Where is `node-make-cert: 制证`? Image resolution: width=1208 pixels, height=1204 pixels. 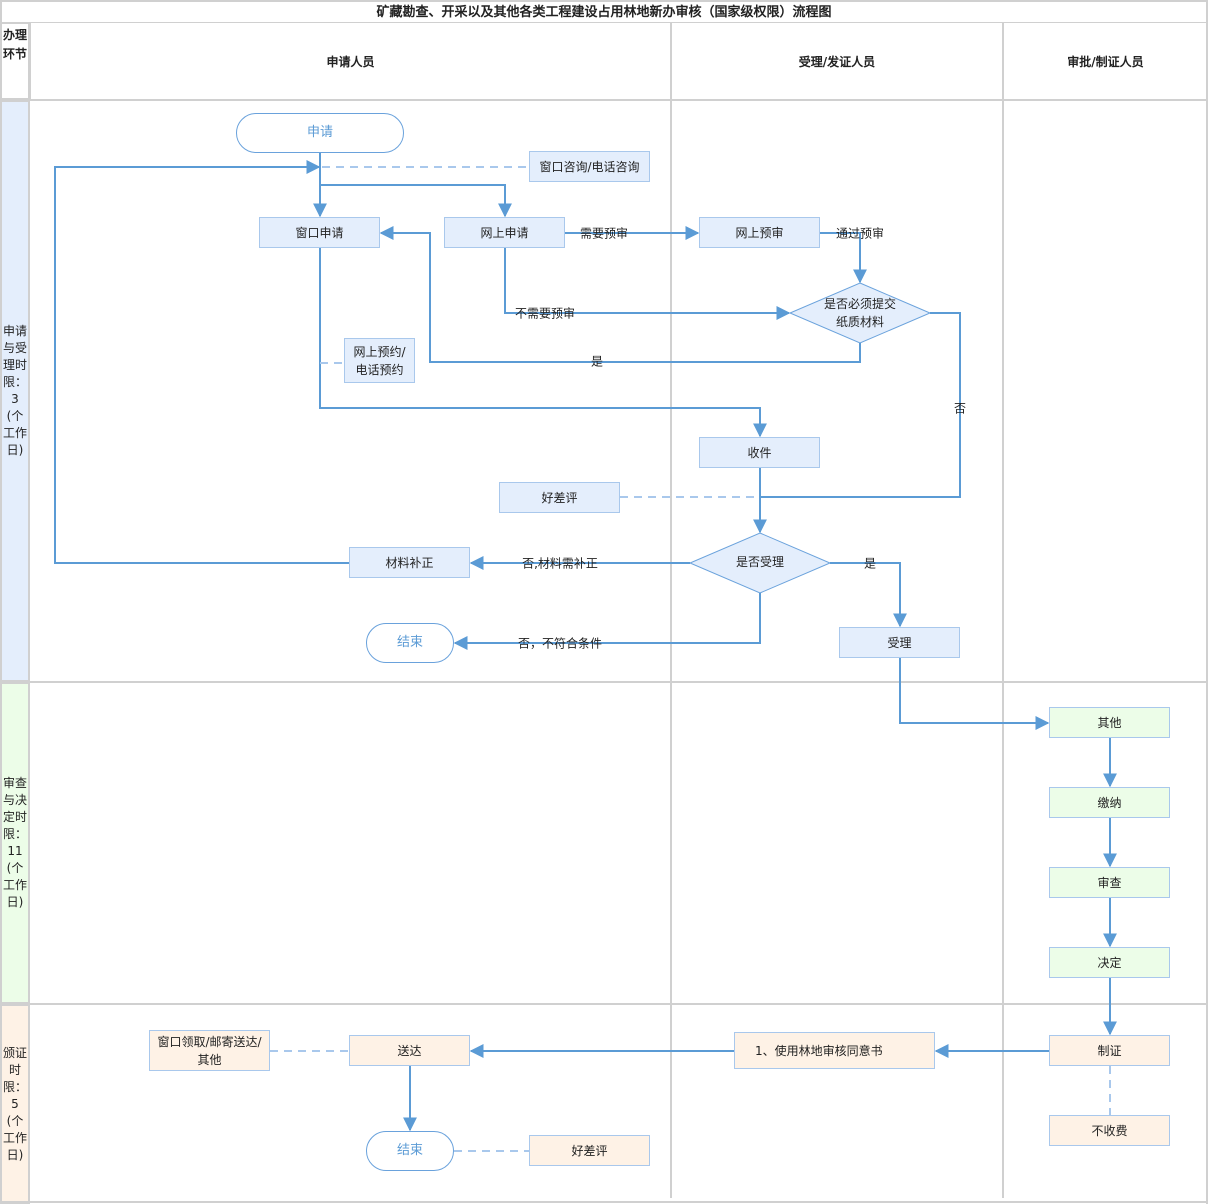
node-make-cert: 制证 is located at coordinates (1109, 1050).